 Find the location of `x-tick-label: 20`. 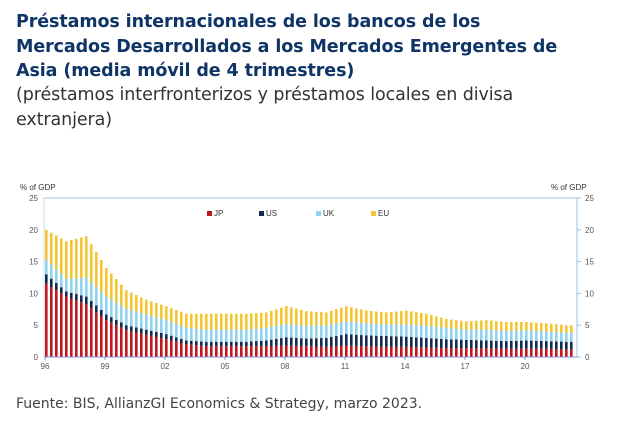

x-tick-label: 20 is located at coordinates (525, 366).